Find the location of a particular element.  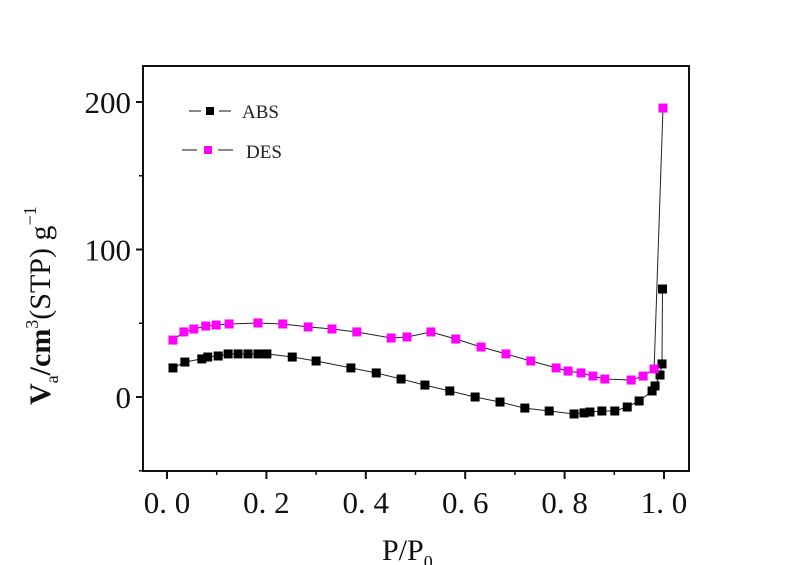

legend-marker-abs is located at coordinates (210, 111).